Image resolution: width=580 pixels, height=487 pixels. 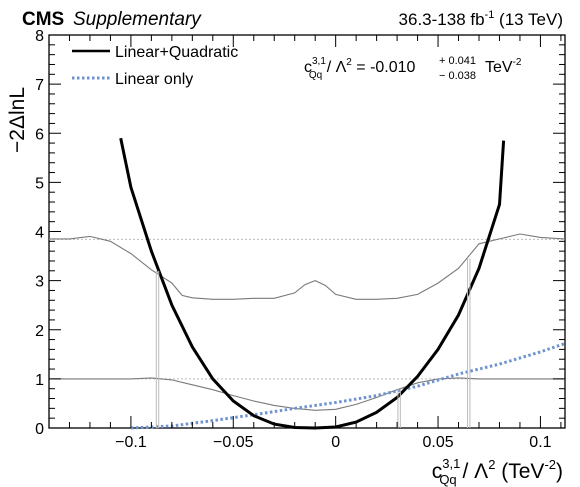 What do you see at coordinates (154, 79) in the screenshot?
I see `legend-label-lin-only: Linear only` at bounding box center [154, 79].